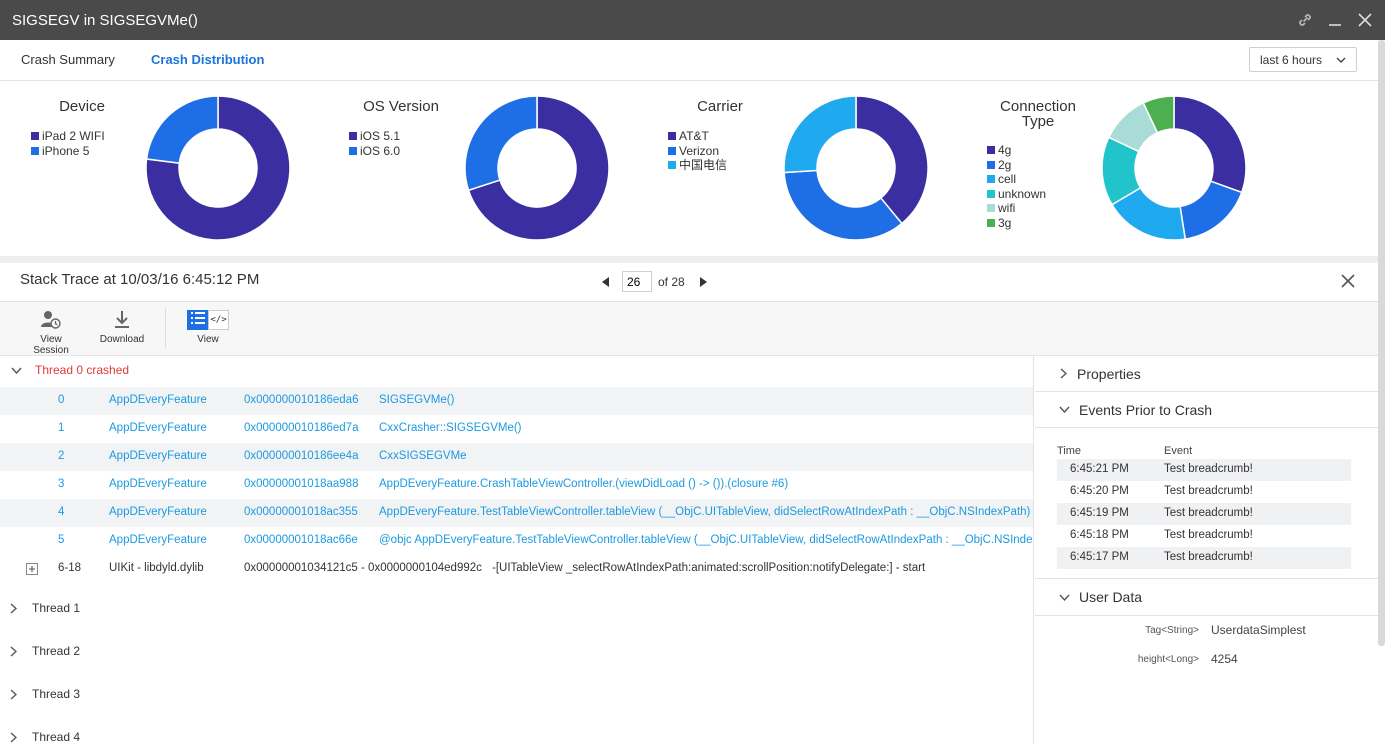  I want to click on user-data-section-toggle: User Data, so click(1206, 597).